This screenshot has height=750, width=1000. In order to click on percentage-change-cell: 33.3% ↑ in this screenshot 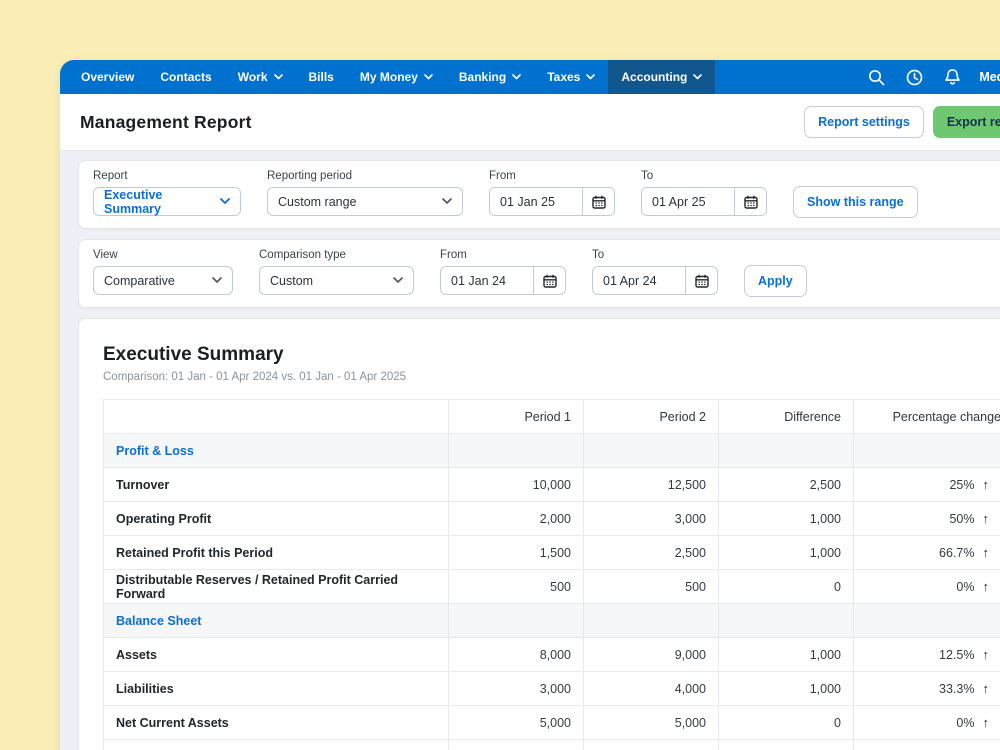, I will do `click(926, 688)`.